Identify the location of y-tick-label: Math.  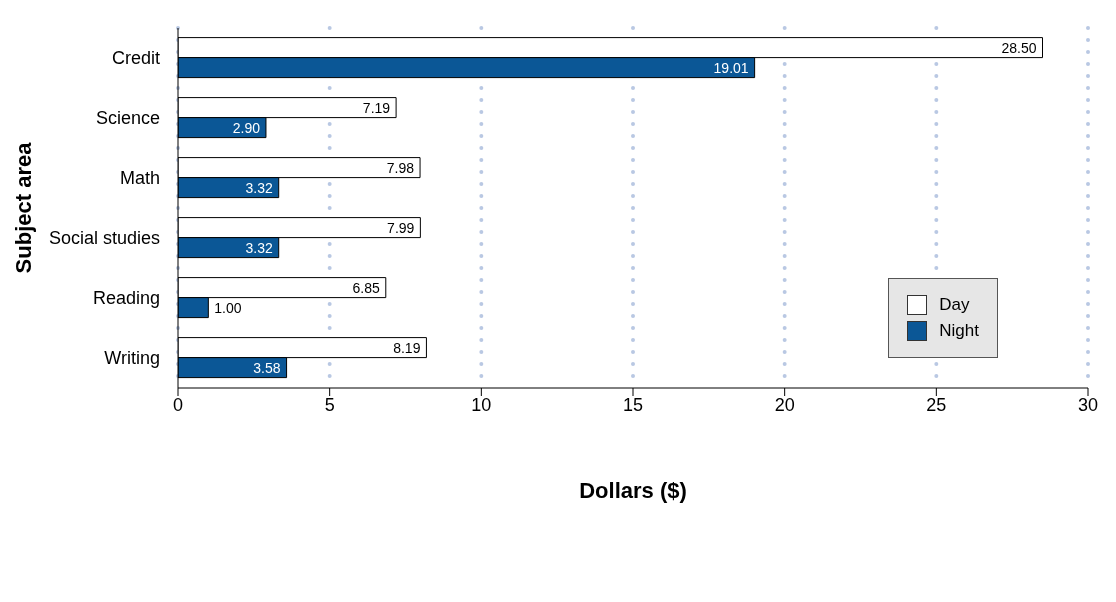
(139, 178).